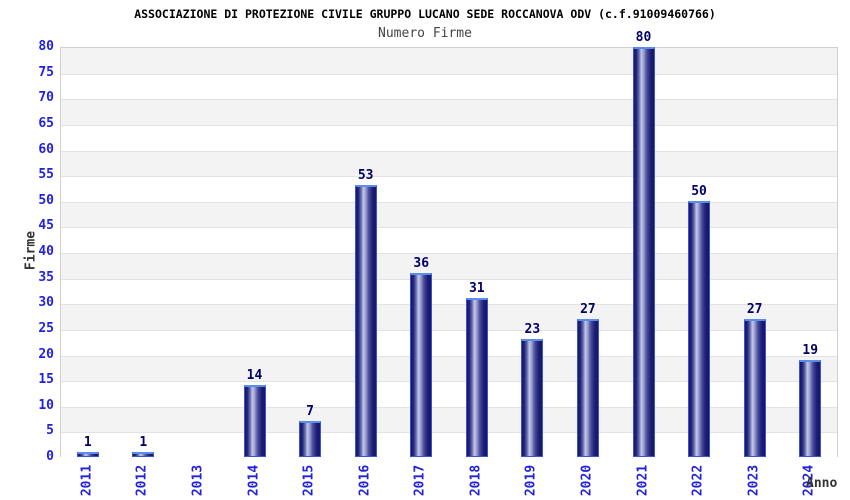 The width and height of the screenshot is (850, 500). Describe the element at coordinates (587, 480) in the screenshot. I see `x-tick-2020: 2020` at that location.